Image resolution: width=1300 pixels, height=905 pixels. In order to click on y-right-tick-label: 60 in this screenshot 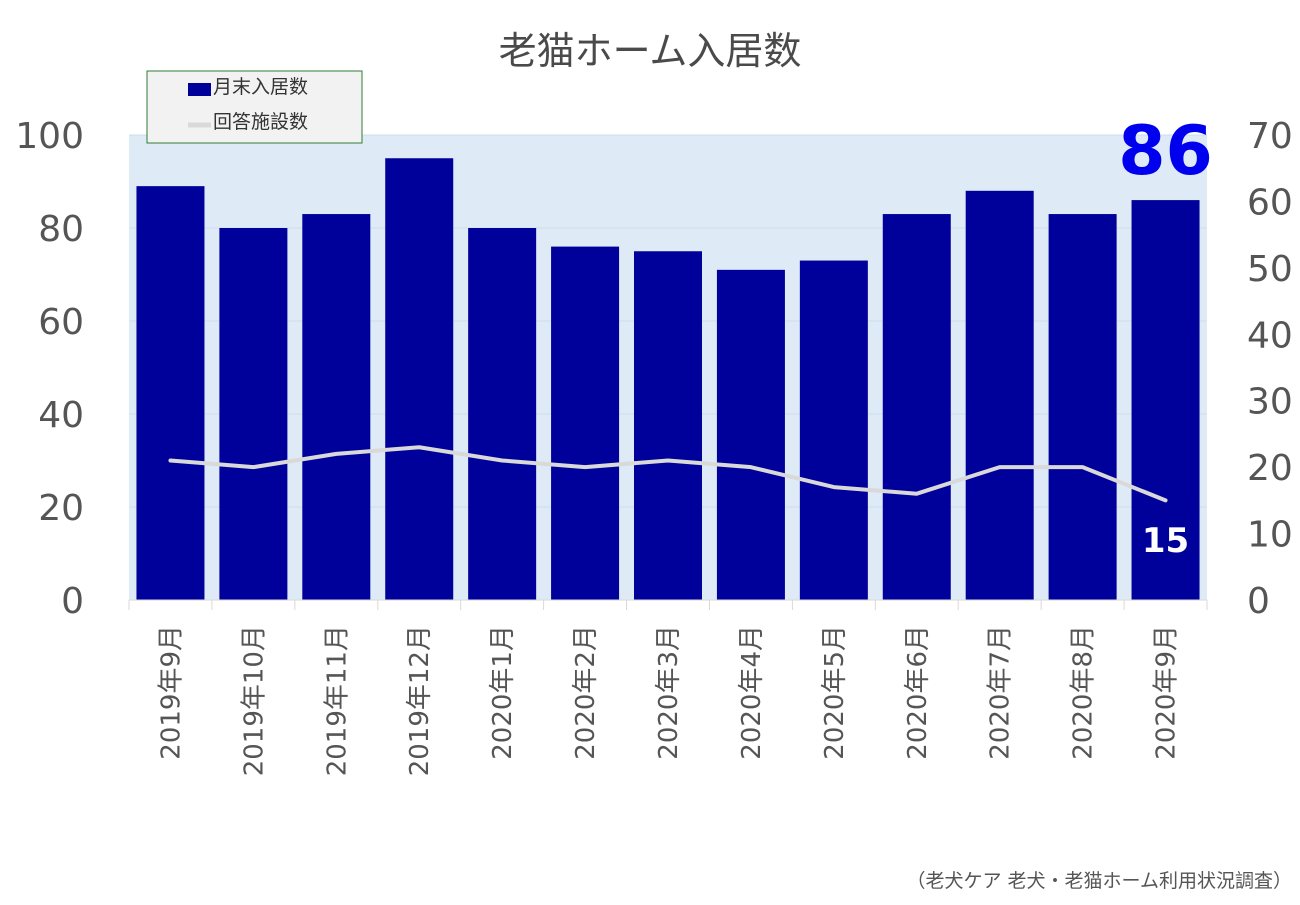, I will do `click(1270, 202)`.